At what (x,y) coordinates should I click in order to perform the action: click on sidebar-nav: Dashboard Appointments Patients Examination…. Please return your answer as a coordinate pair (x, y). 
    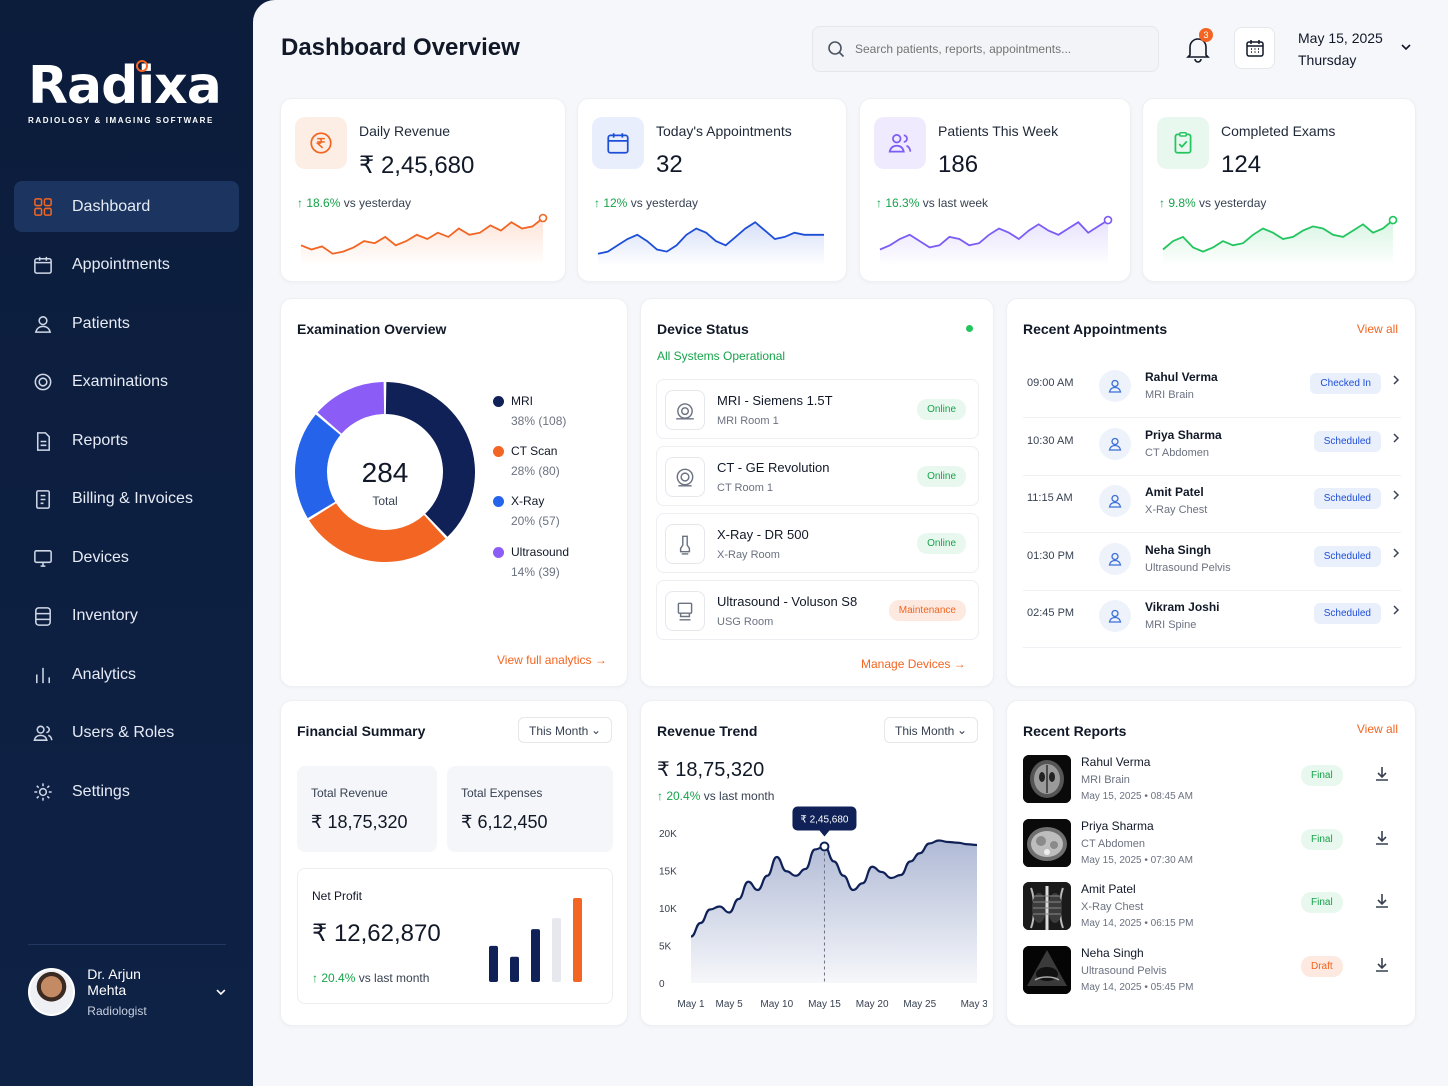
    Looking at the image, I should click on (126, 503).